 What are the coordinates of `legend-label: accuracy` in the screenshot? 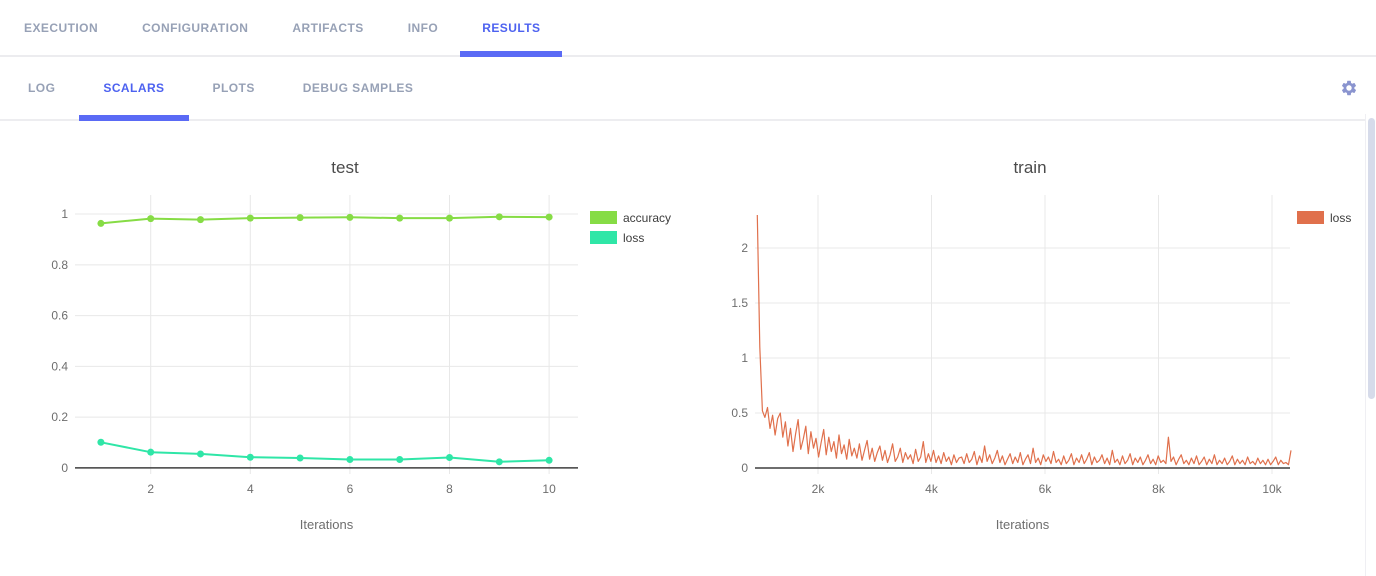 It's located at (647, 218).